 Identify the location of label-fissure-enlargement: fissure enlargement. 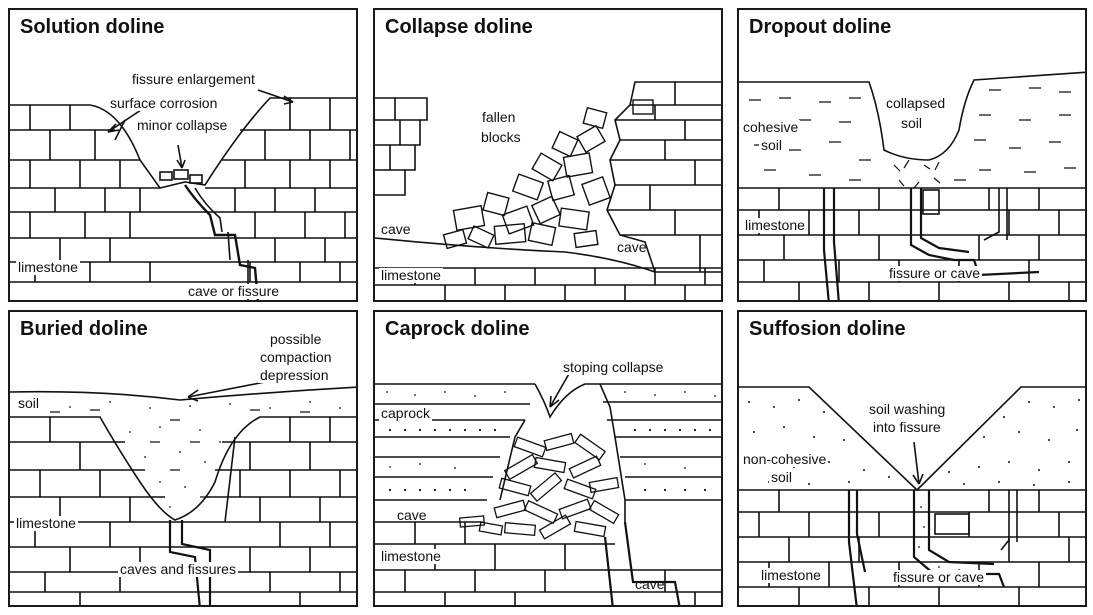
(193, 79).